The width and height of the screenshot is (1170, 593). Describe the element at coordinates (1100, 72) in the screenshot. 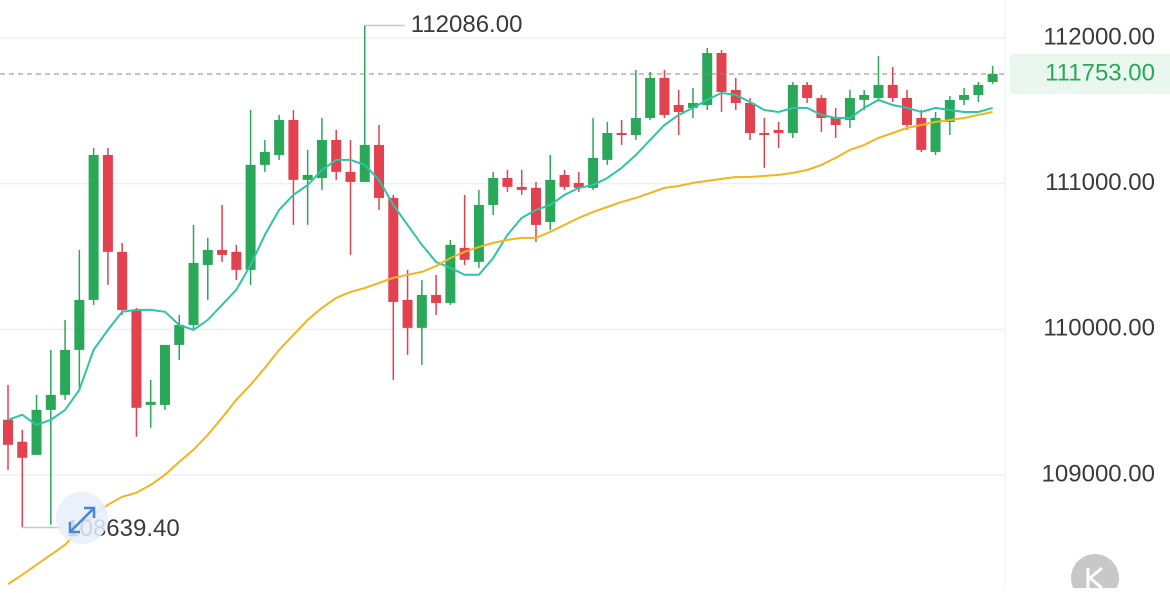

I see `last-price-label: 111753.00` at that location.